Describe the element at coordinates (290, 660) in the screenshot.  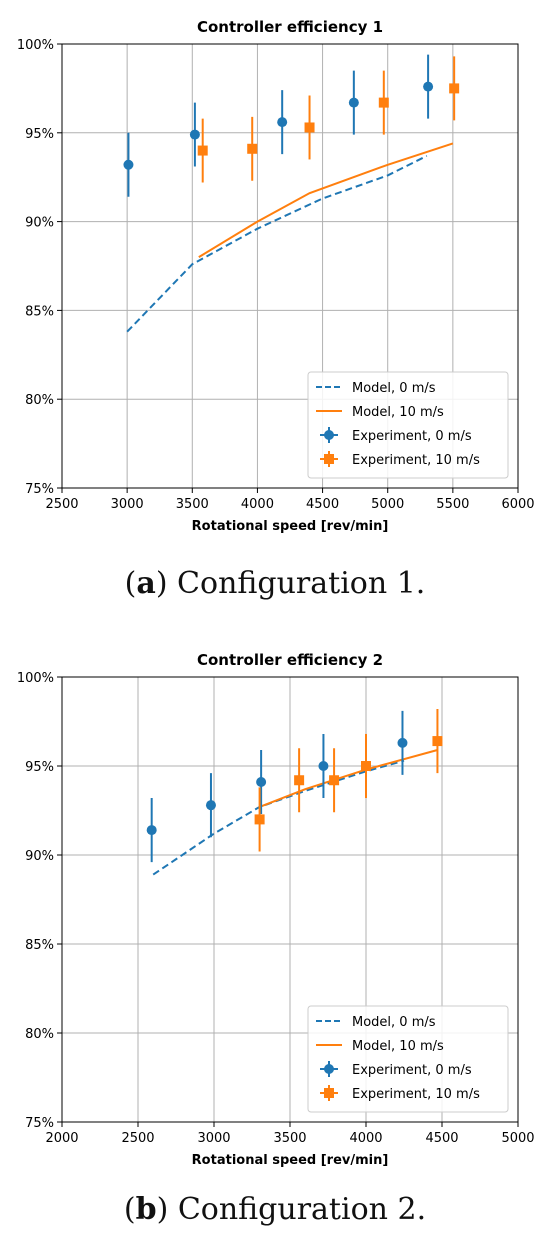
I see `chart-title: Controller efficiency 2` at that location.